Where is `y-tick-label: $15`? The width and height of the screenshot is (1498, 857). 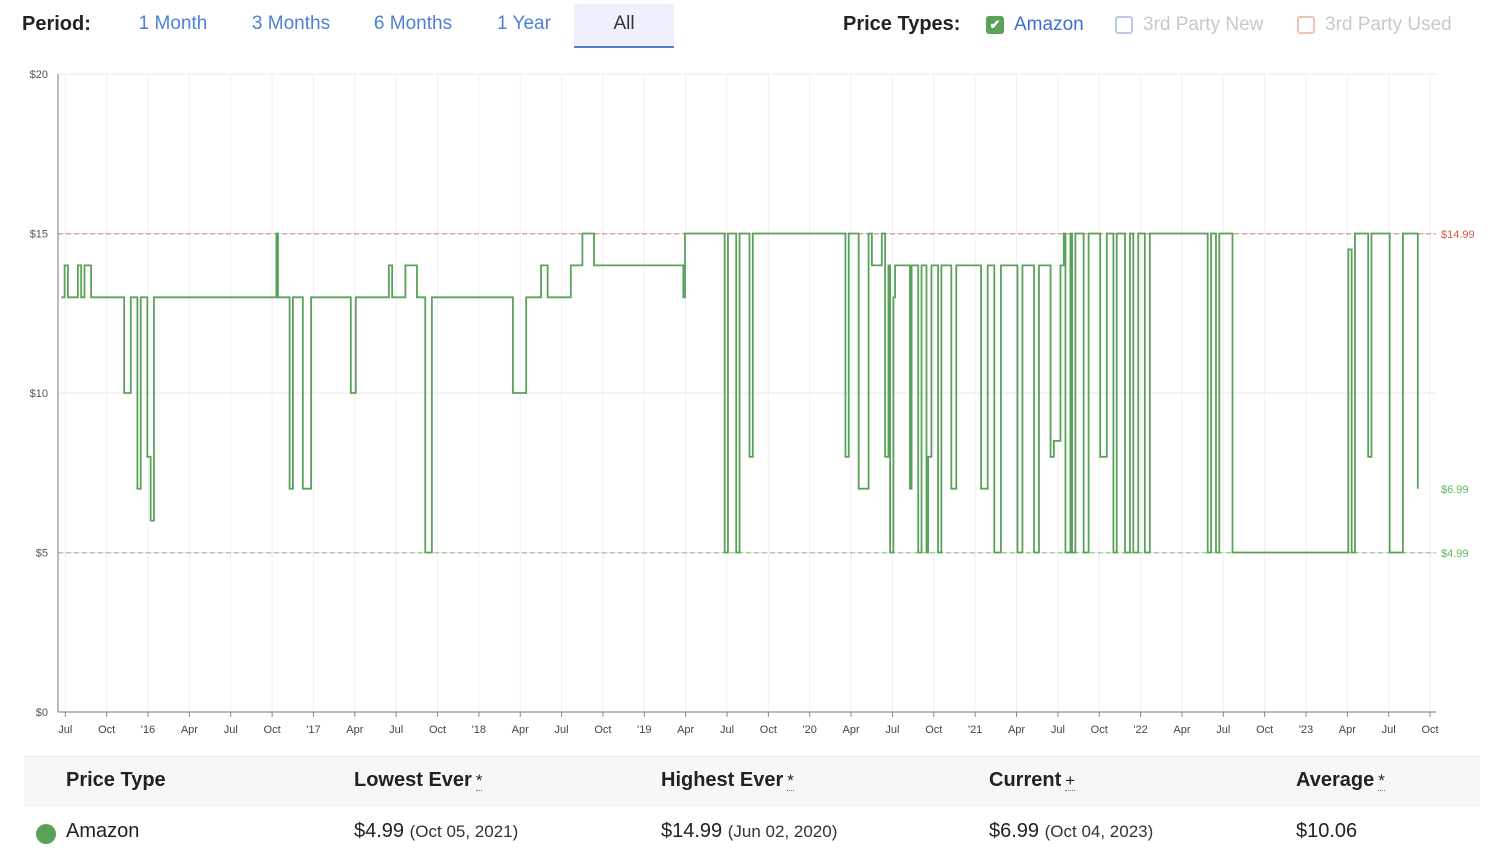
y-tick-label: $15 is located at coordinates (39, 235).